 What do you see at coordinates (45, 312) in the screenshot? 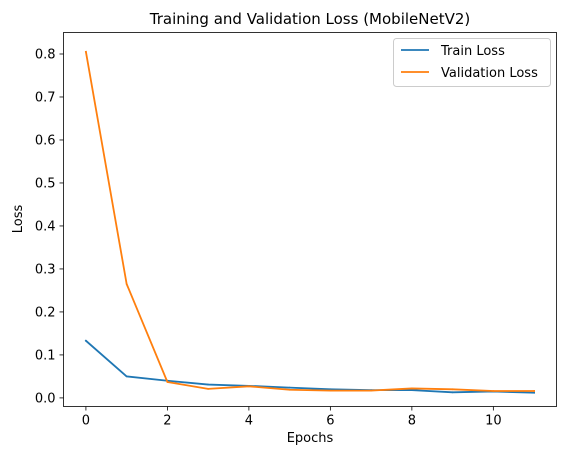
I see `y-tick-label: 0.2` at bounding box center [45, 312].